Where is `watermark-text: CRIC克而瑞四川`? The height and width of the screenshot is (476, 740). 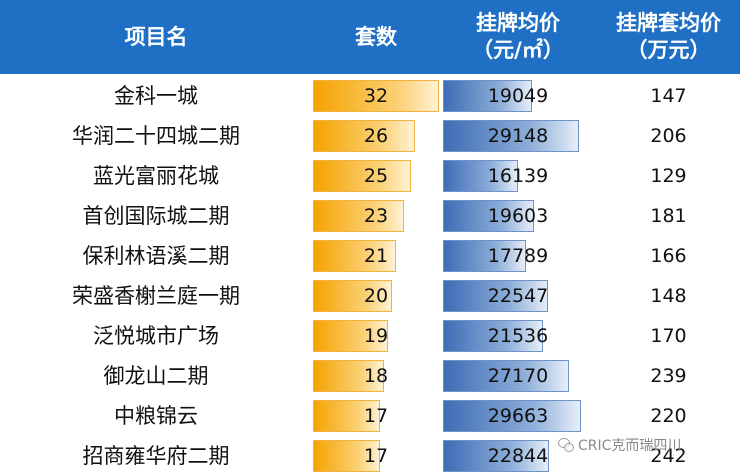 watermark-text: CRIC克而瑞四川 is located at coordinates (630, 446).